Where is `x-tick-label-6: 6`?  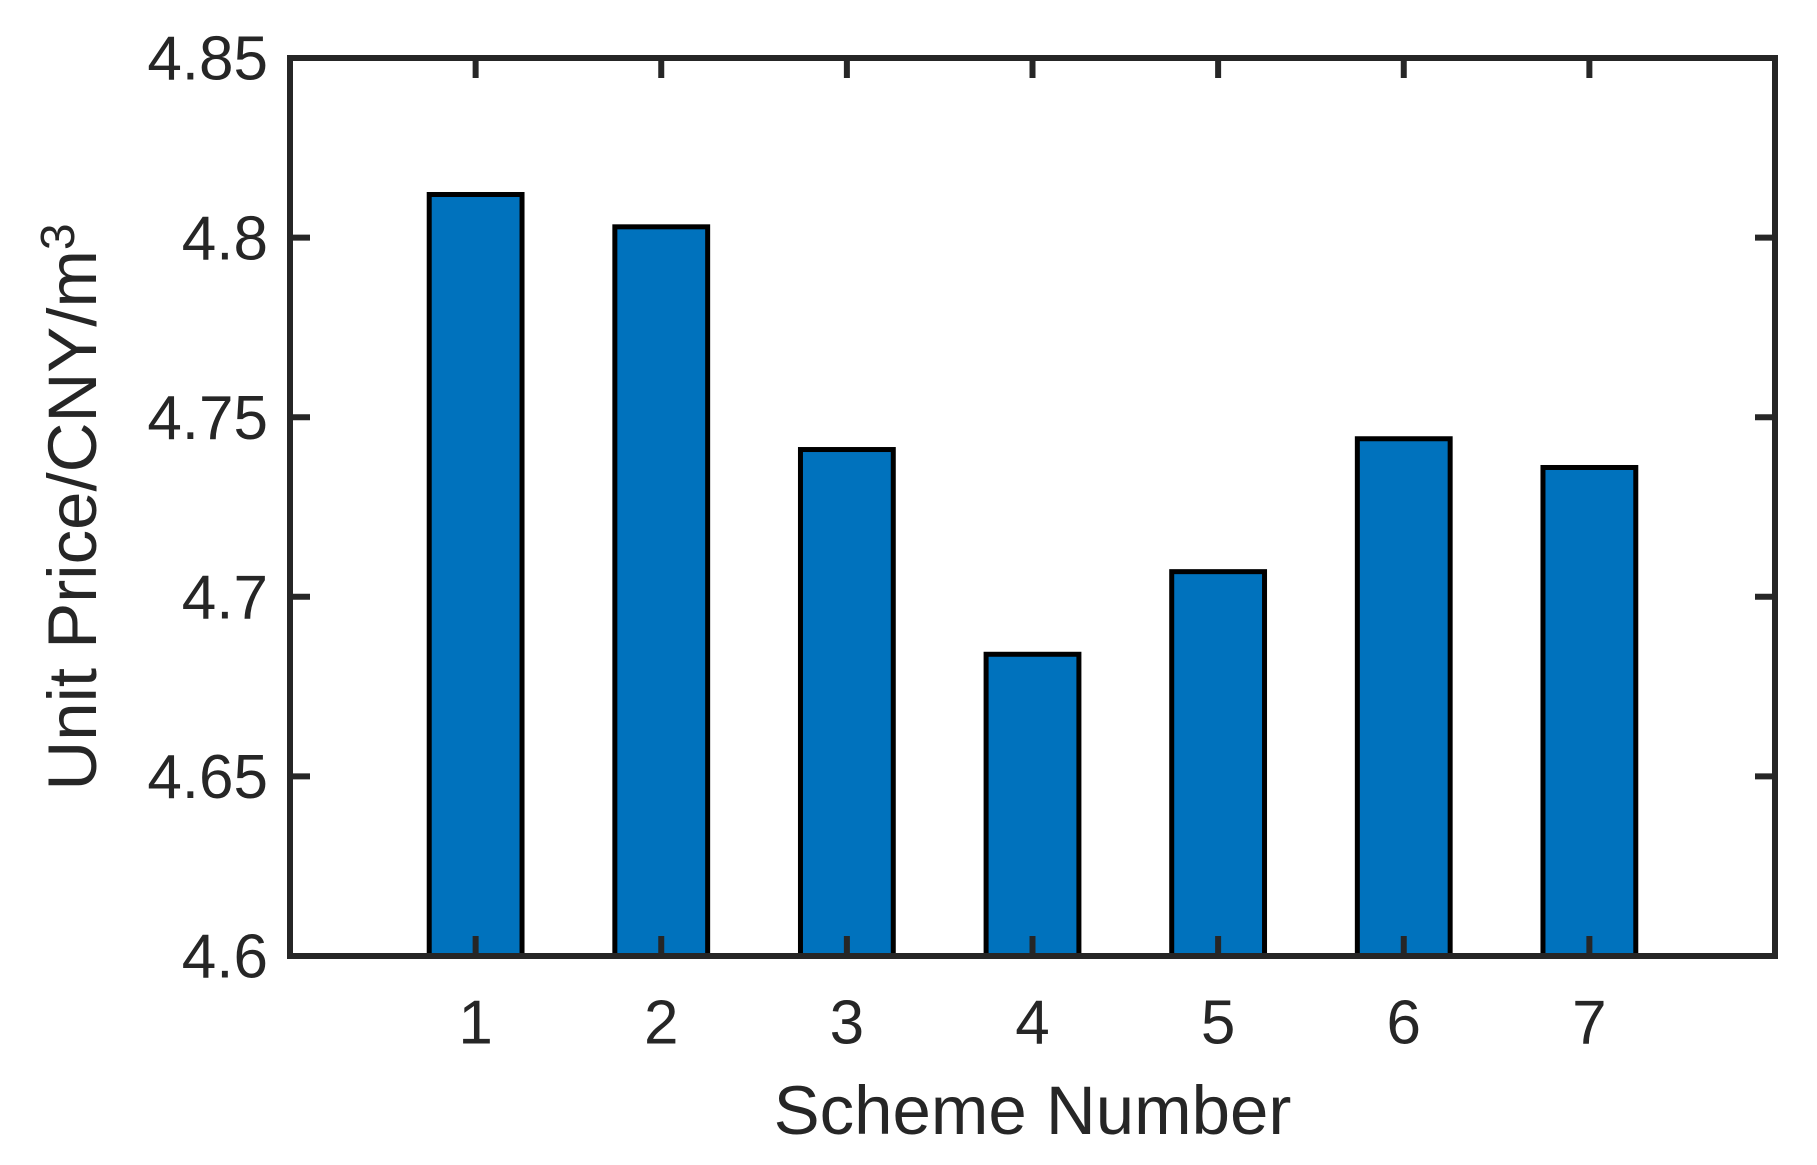 x-tick-label-6: 6 is located at coordinates (1404, 1023).